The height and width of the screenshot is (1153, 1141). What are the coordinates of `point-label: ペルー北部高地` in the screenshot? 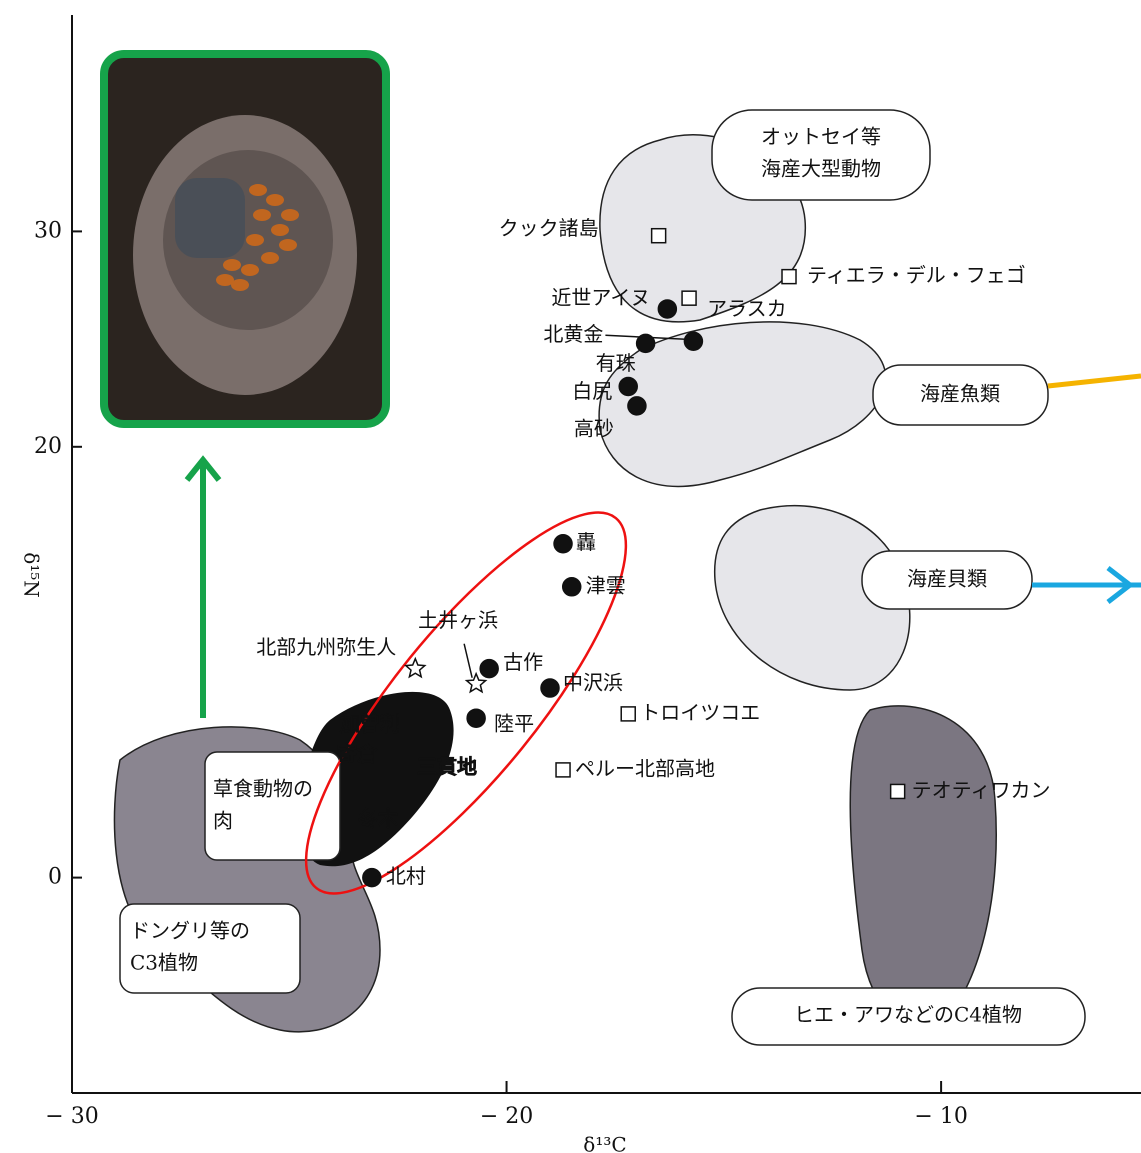 It's located at (645, 768).